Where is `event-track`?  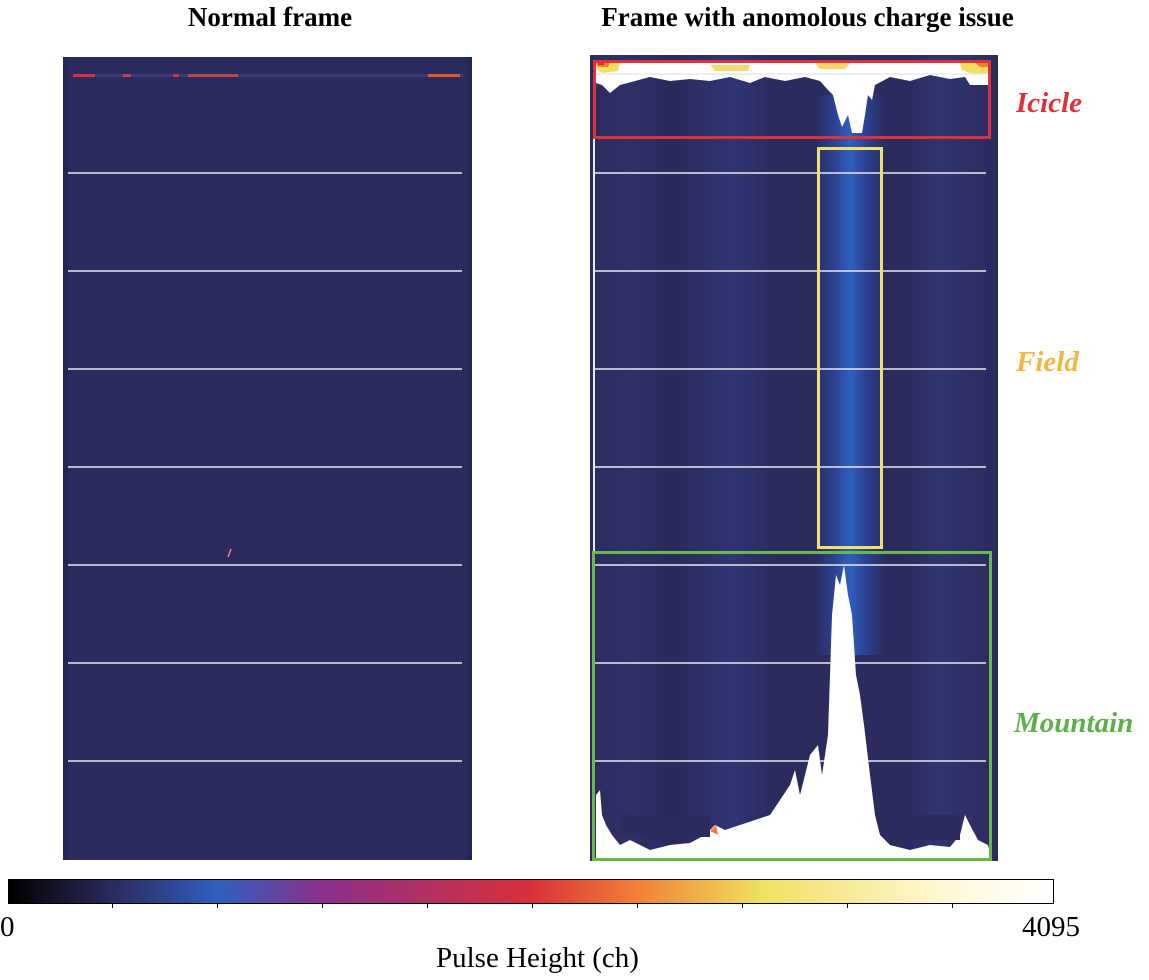 event-track is located at coordinates (229, 553).